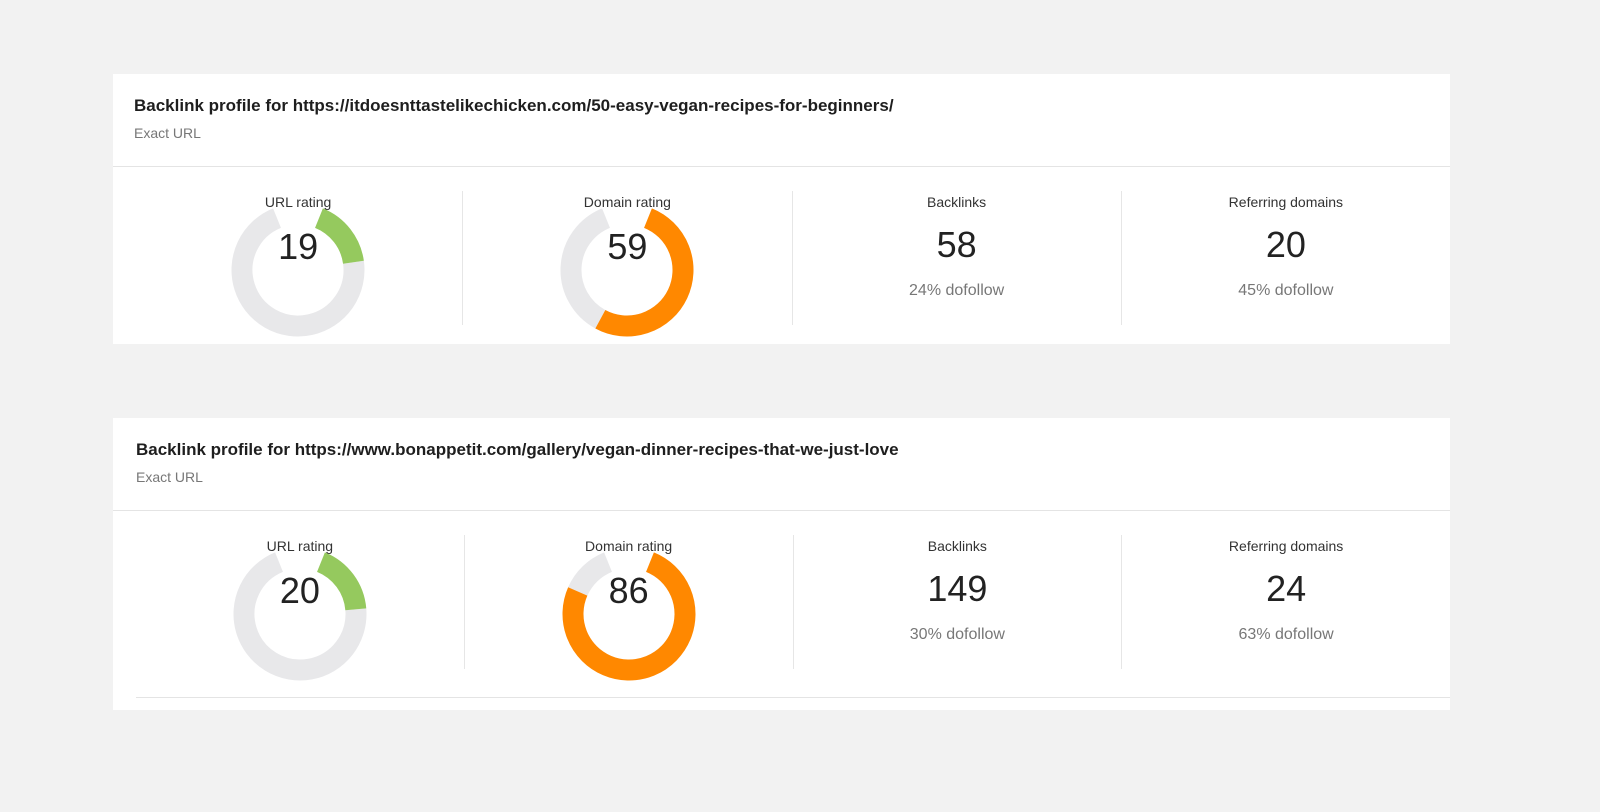  Describe the element at coordinates (956, 244) in the screenshot. I see `backlinks-value: 58` at that location.